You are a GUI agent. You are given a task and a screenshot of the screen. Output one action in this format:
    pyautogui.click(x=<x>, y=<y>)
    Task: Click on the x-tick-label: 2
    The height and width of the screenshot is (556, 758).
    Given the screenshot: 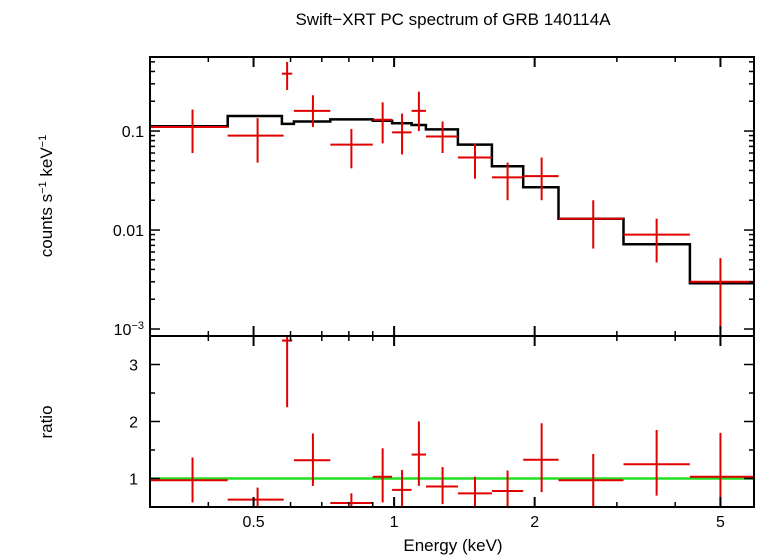 What is the action you would take?
    pyautogui.click(x=534, y=522)
    